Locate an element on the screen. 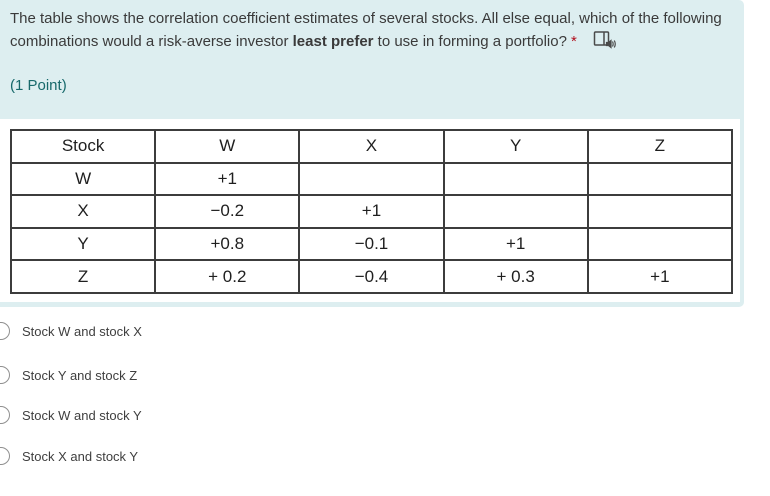 This screenshot has height=496, width=770. table-row: Y +0.8 −0.1 +1 is located at coordinates (371, 244).